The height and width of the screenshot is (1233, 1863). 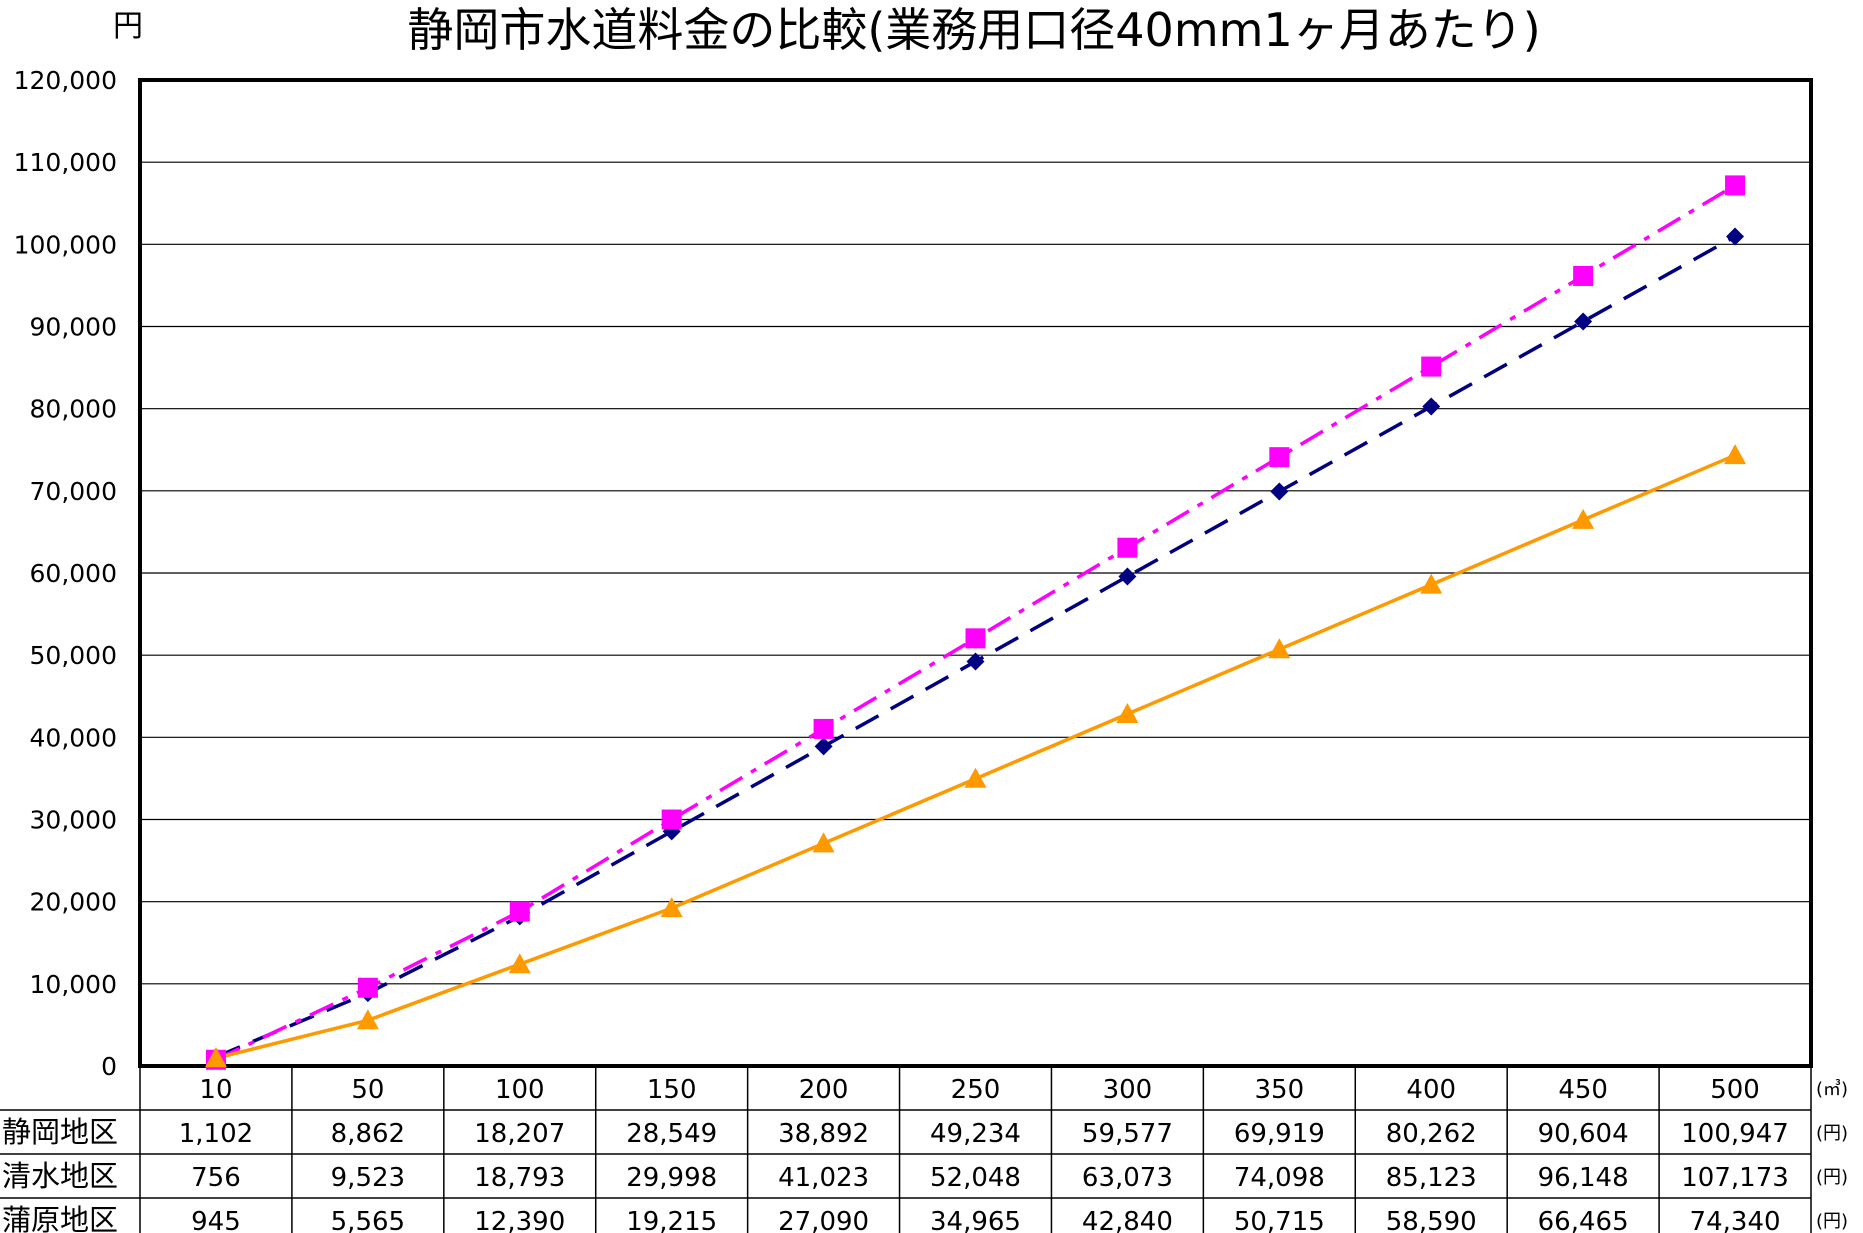 I want to click on y-tick-label: 110,000, so click(x=65, y=162).